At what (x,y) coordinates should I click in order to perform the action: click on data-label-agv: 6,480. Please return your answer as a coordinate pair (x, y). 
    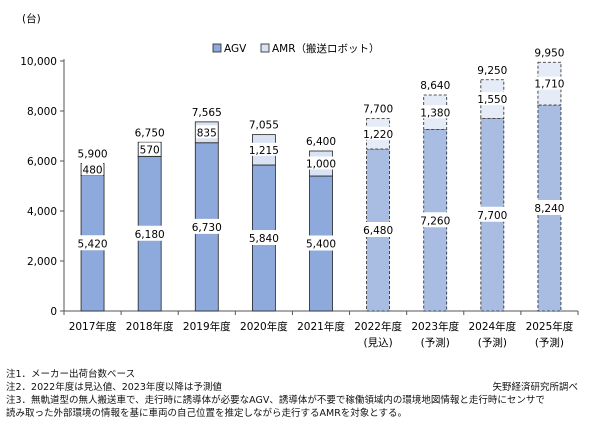
    Looking at the image, I should click on (378, 231).